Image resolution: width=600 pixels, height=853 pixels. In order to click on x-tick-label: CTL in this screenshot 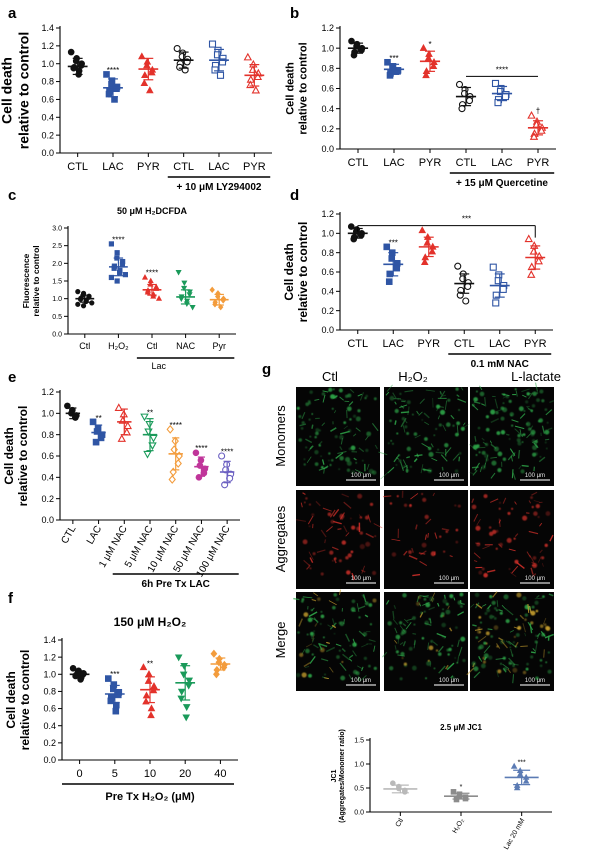, I will do `click(358, 163)`.